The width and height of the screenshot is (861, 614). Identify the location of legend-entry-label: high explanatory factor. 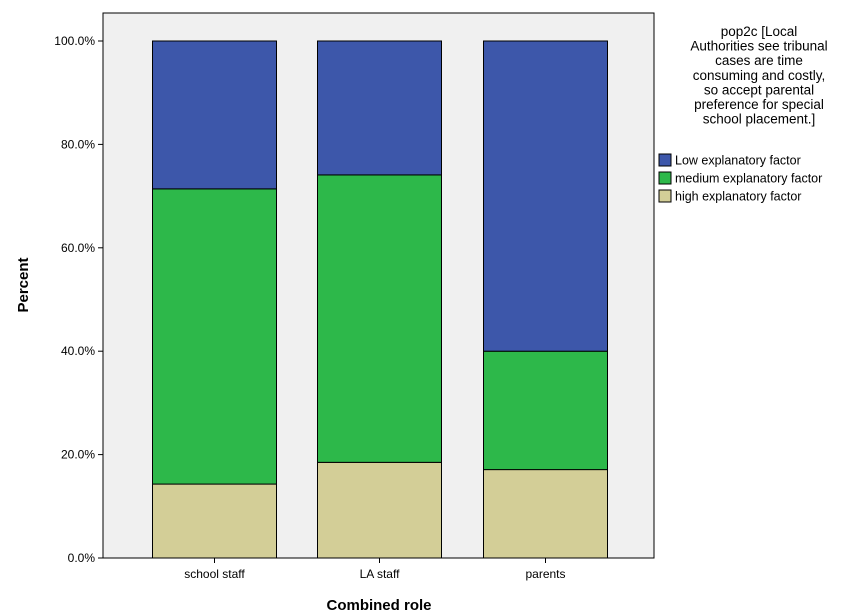
(738, 197).